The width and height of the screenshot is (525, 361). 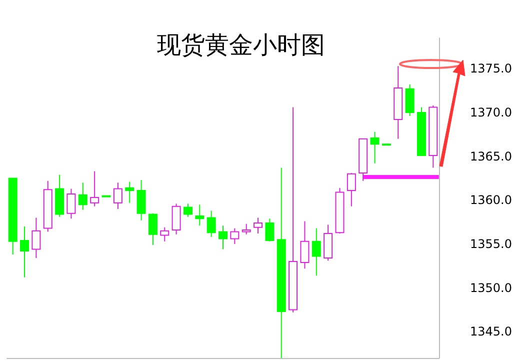 What do you see at coordinates (491, 156) in the screenshot?
I see `y-tick-label: 1365.0` at bounding box center [491, 156].